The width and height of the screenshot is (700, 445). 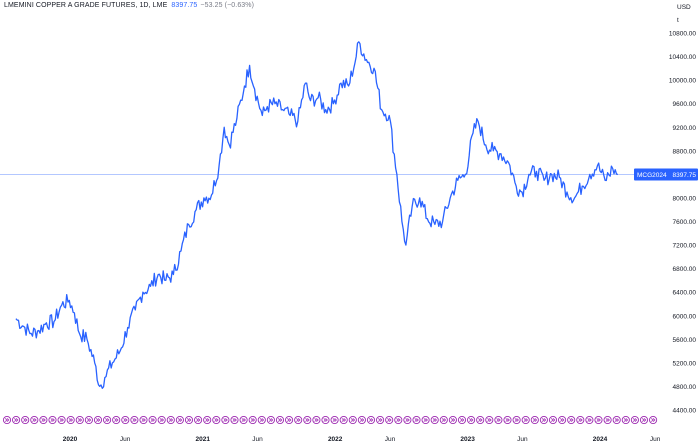 I want to click on x-tick-label: 2023, so click(x=467, y=439).